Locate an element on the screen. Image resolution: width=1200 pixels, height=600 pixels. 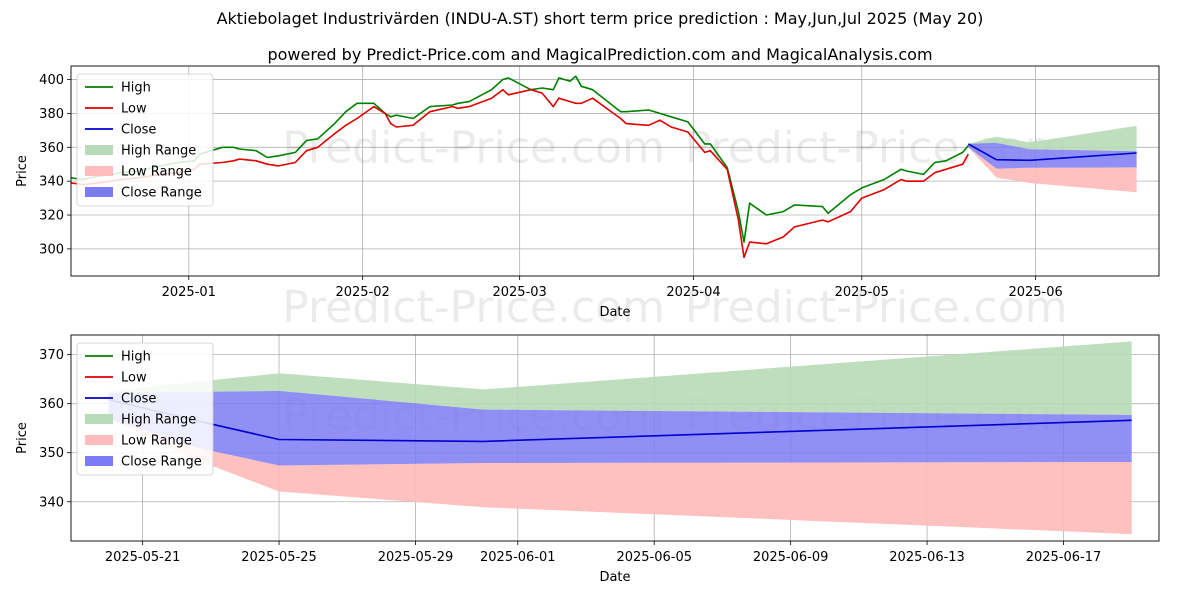
x-tick-label: 2025-05-21 is located at coordinates (143, 557).